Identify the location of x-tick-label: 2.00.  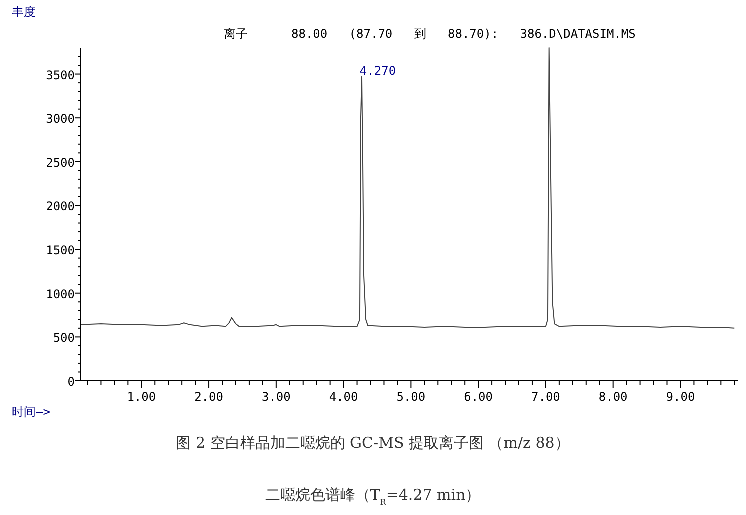
(209, 397).